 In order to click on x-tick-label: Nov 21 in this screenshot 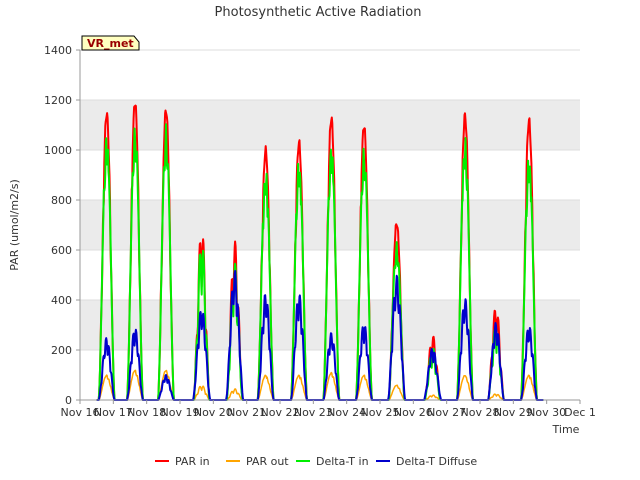, I will do `click(246, 412)`.